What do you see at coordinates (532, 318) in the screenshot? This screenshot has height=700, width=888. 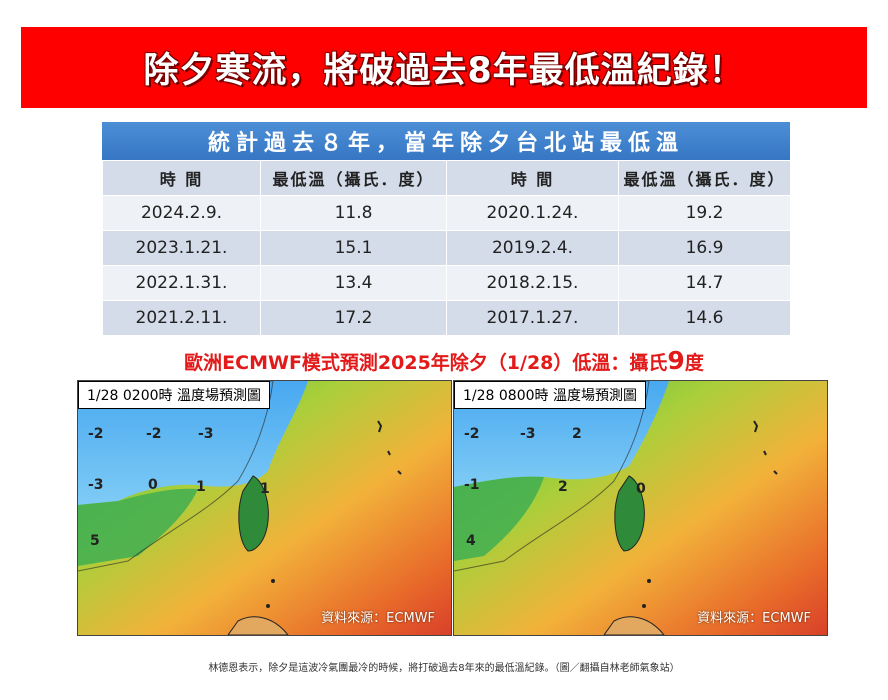 I see `table-cell: 2017.1.27.` at bounding box center [532, 318].